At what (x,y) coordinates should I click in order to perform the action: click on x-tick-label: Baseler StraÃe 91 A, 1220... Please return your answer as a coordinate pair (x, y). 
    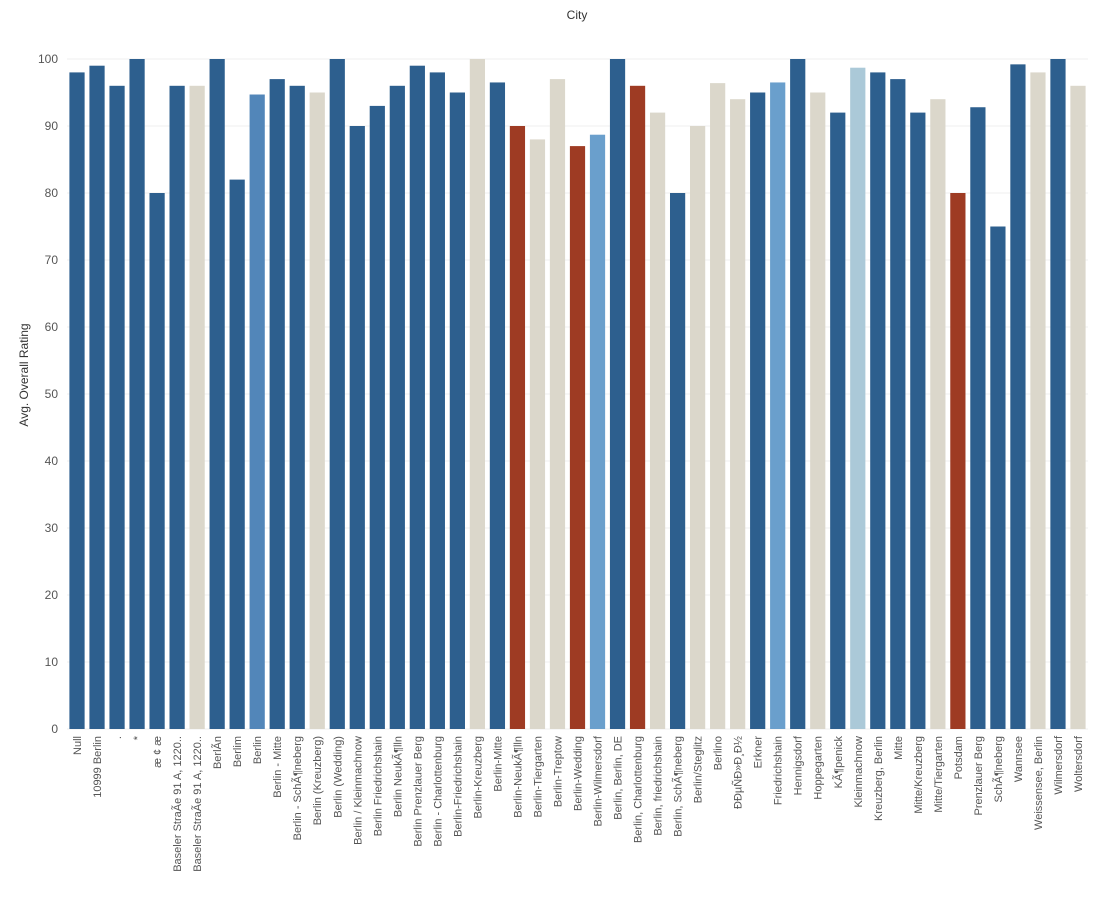
    Looking at the image, I should click on (177, 804).